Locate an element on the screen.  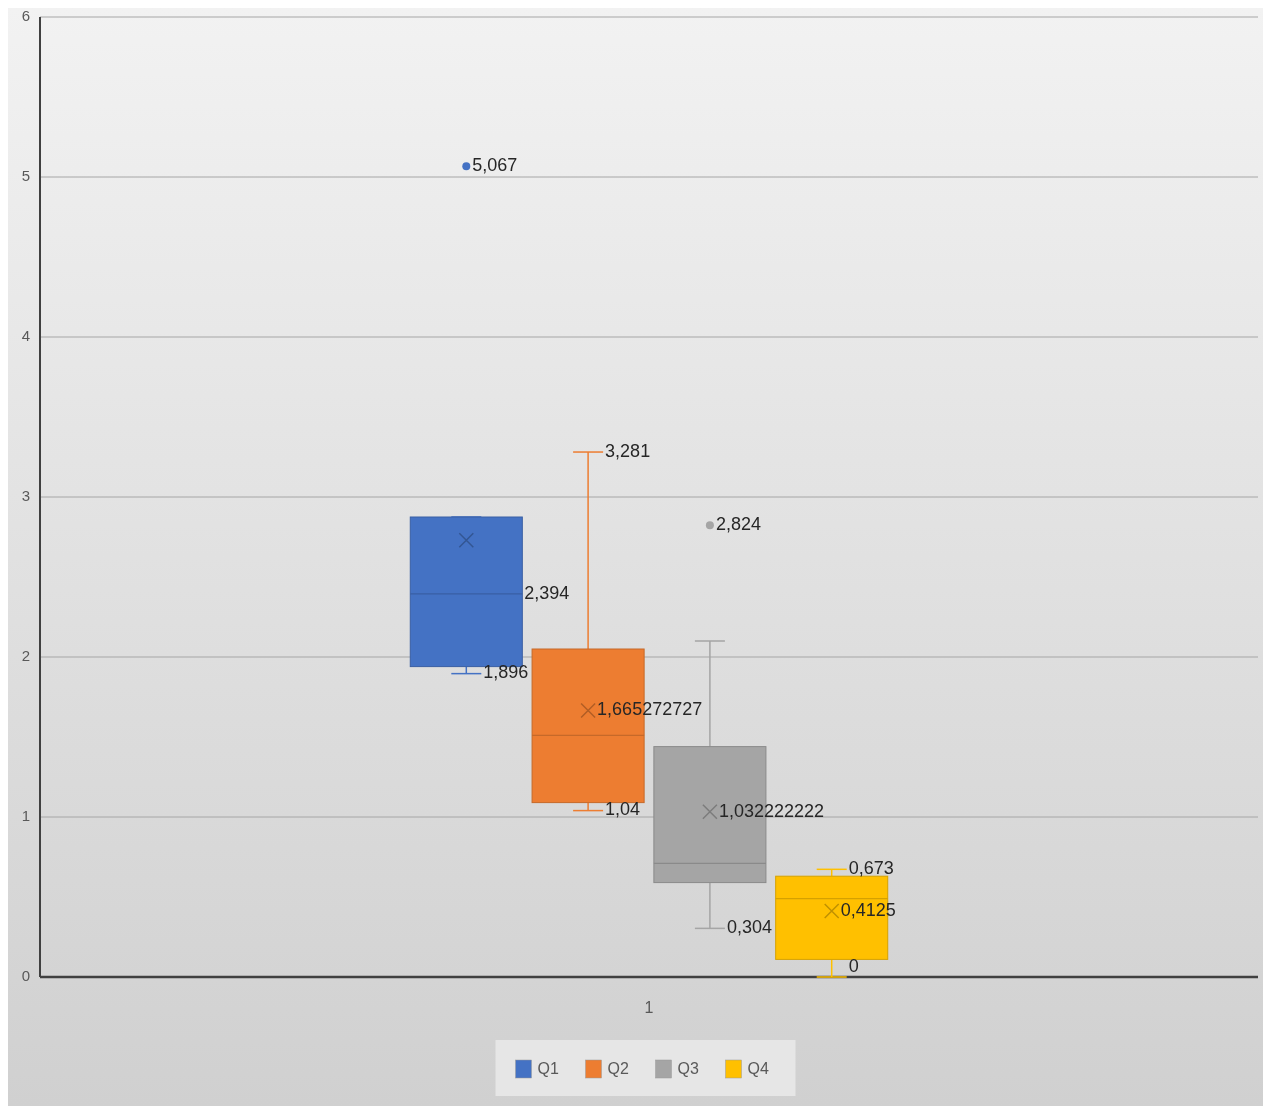
legend-label: Q3 is located at coordinates (688, 1069).